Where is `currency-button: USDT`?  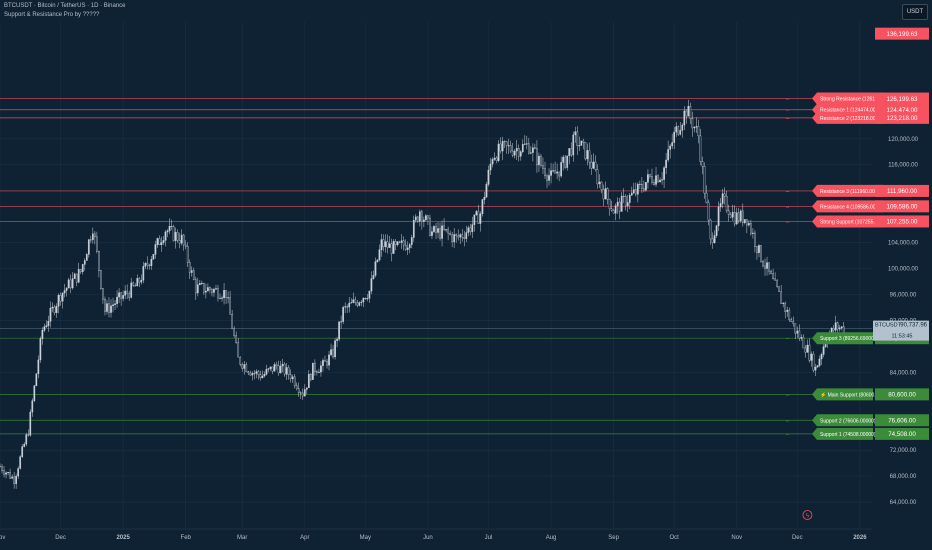
currency-button: USDT is located at coordinates (915, 12).